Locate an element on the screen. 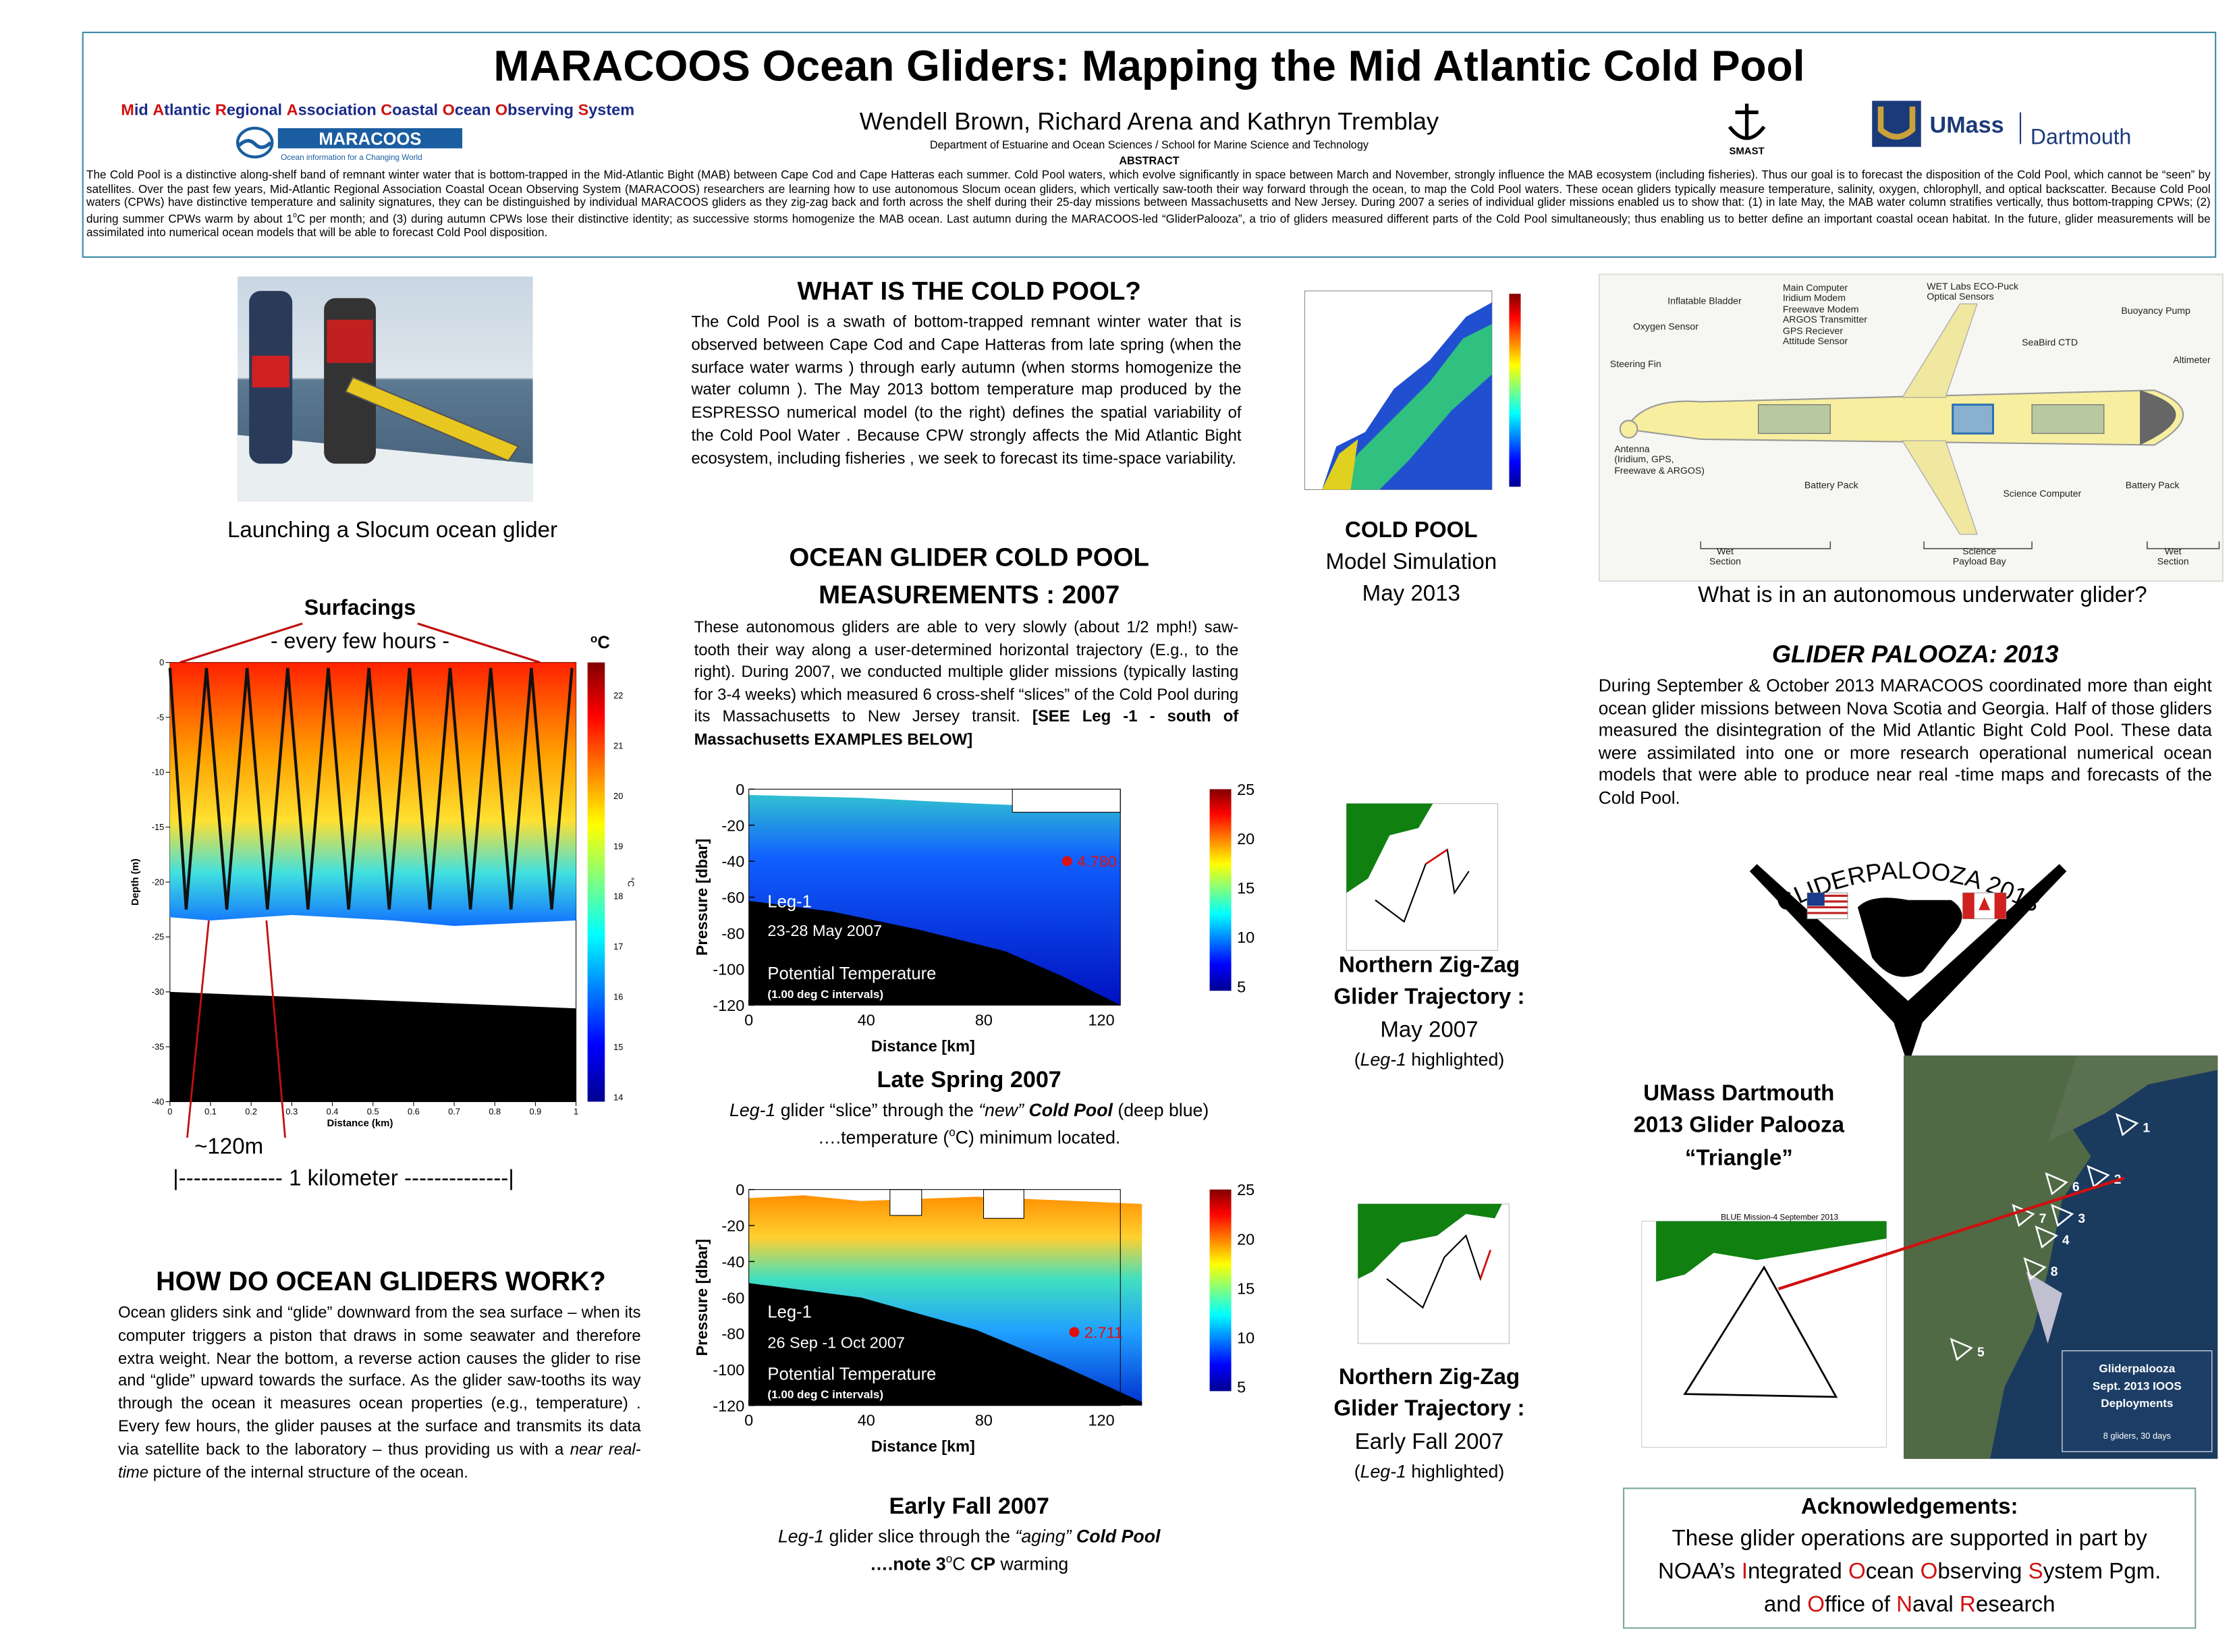  flag-canton is located at coordinates (1816, 899).